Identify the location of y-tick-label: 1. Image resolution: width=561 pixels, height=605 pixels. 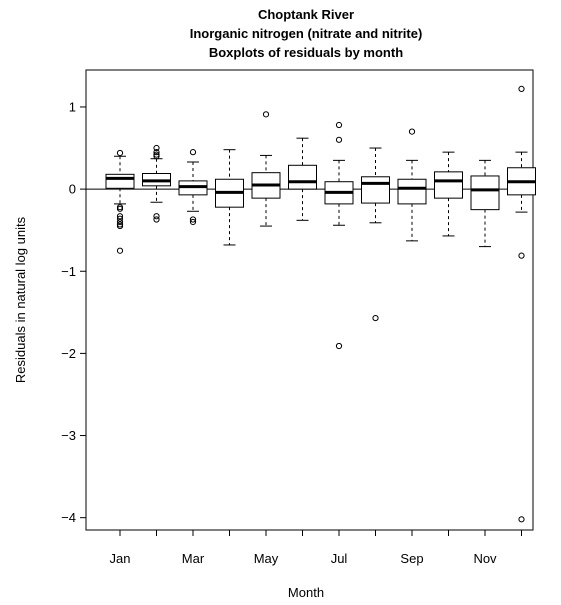
(72, 106).